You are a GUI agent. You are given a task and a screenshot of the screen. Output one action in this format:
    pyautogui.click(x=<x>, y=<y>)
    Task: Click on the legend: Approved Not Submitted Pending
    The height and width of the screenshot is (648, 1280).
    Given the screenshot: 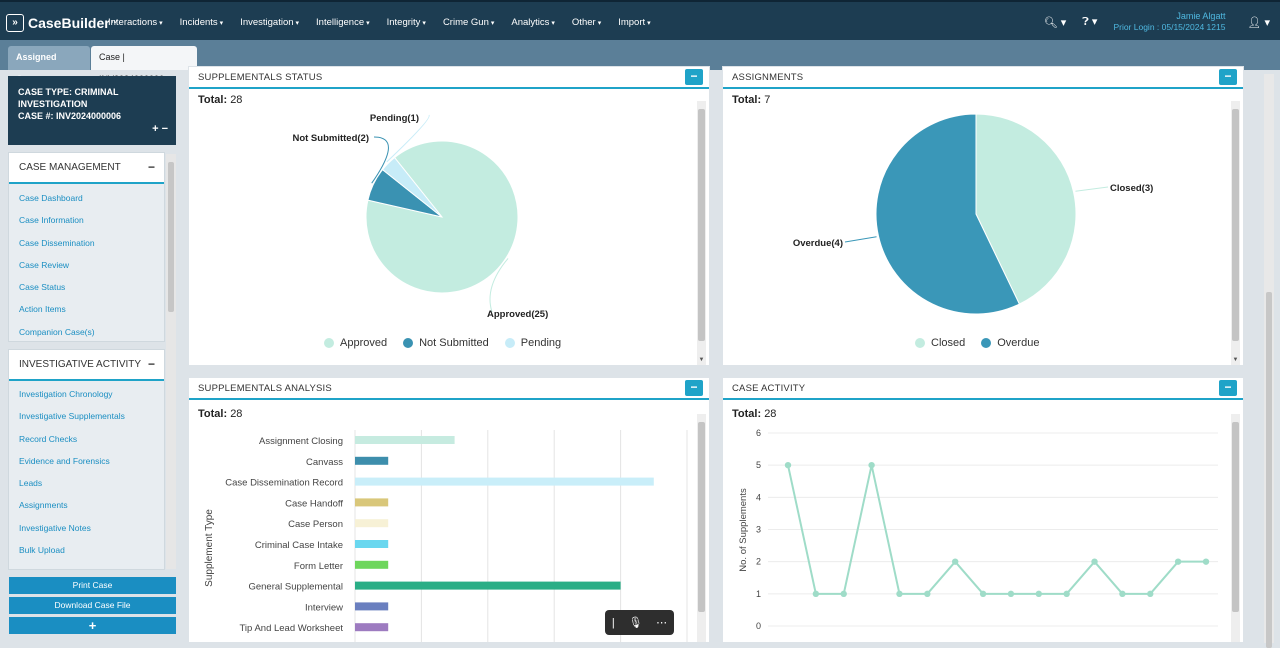 What is the action you would take?
    pyautogui.click(x=450, y=343)
    